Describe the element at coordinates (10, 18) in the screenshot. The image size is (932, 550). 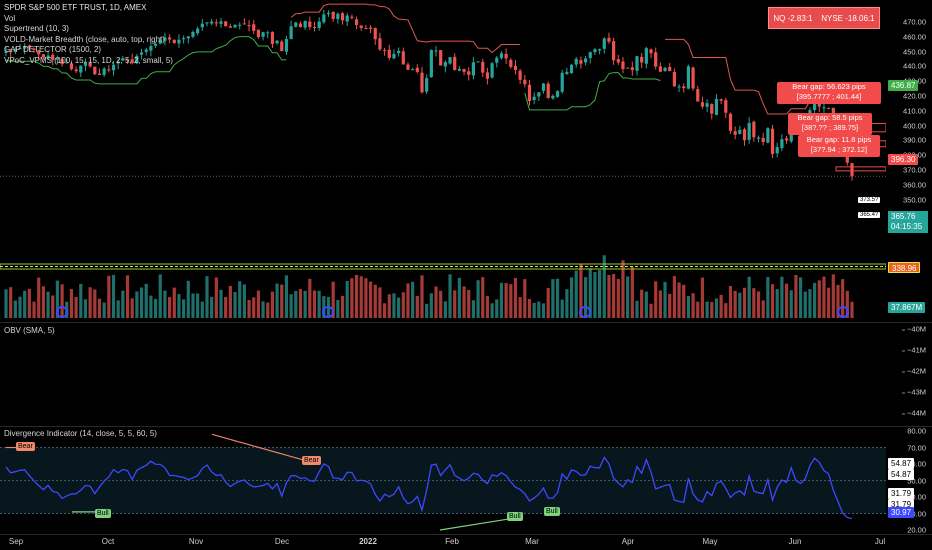
I see `main-legend-line: Vol` at that location.